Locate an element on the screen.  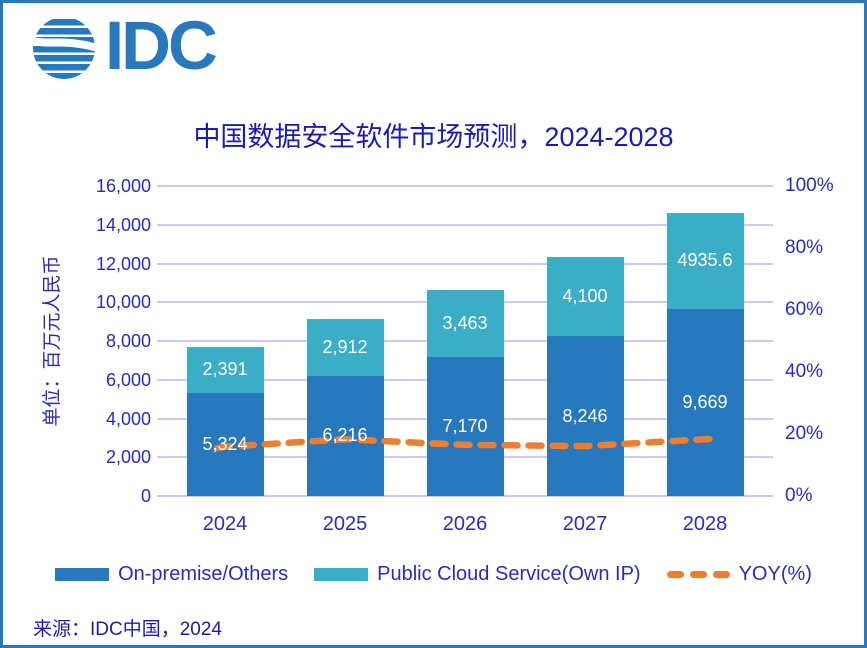
bar-segment-public-cloud: 2,391 is located at coordinates (225, 369).